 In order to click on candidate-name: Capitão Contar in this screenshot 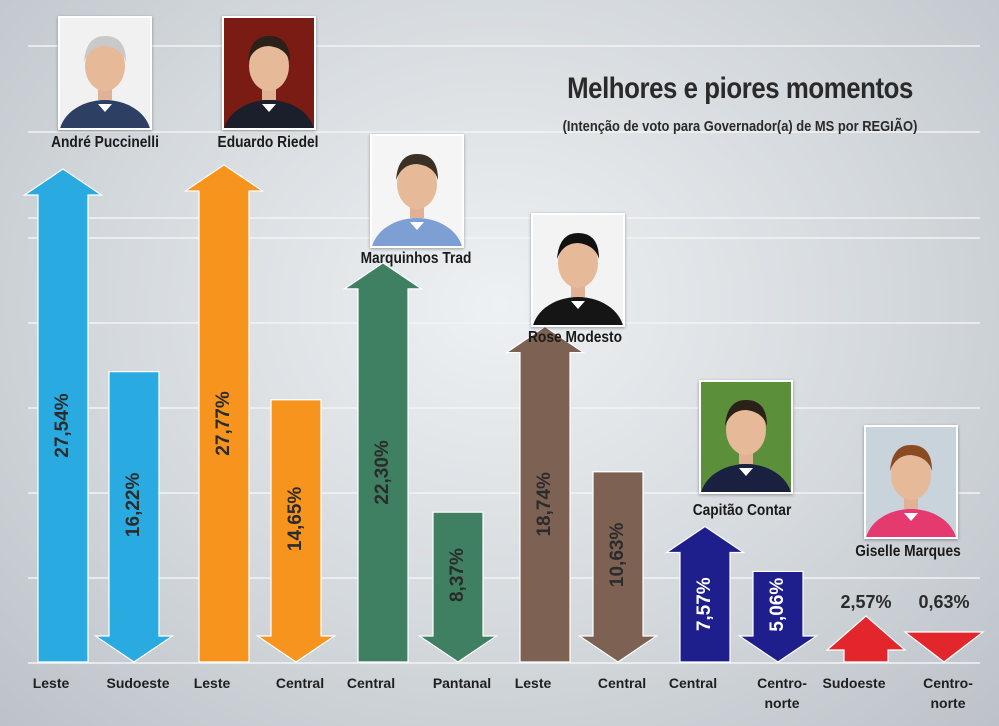, I will do `click(742, 510)`.